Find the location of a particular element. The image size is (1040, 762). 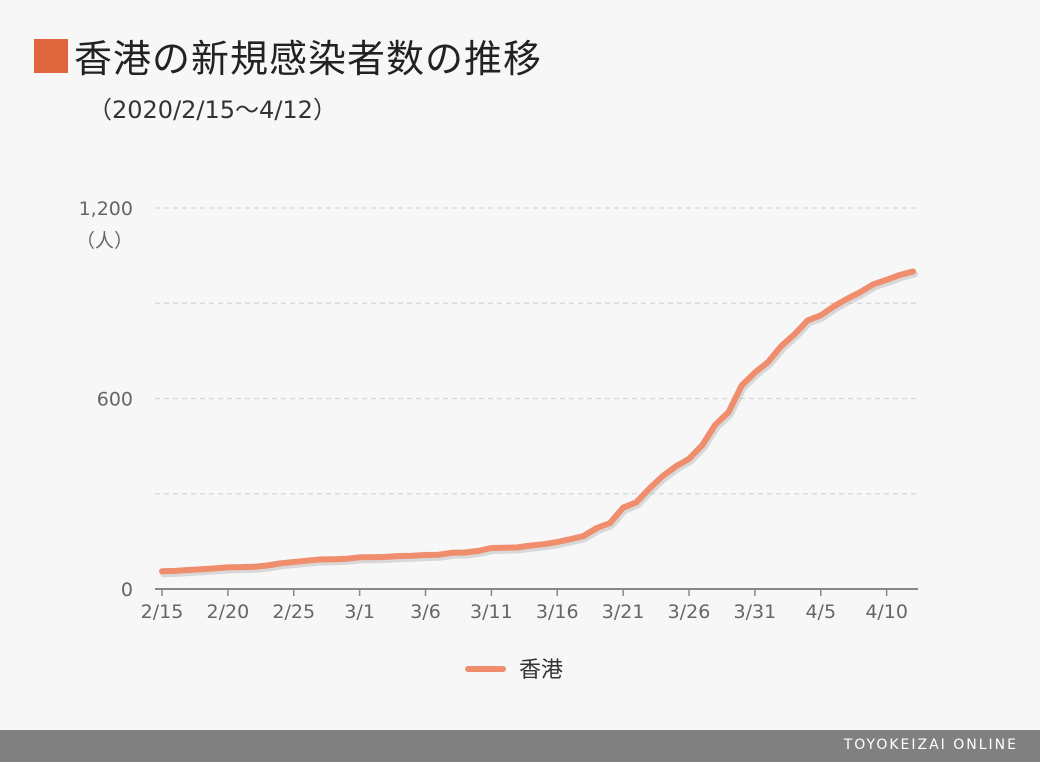

x-tick-label: 2/15 is located at coordinates (162, 612).